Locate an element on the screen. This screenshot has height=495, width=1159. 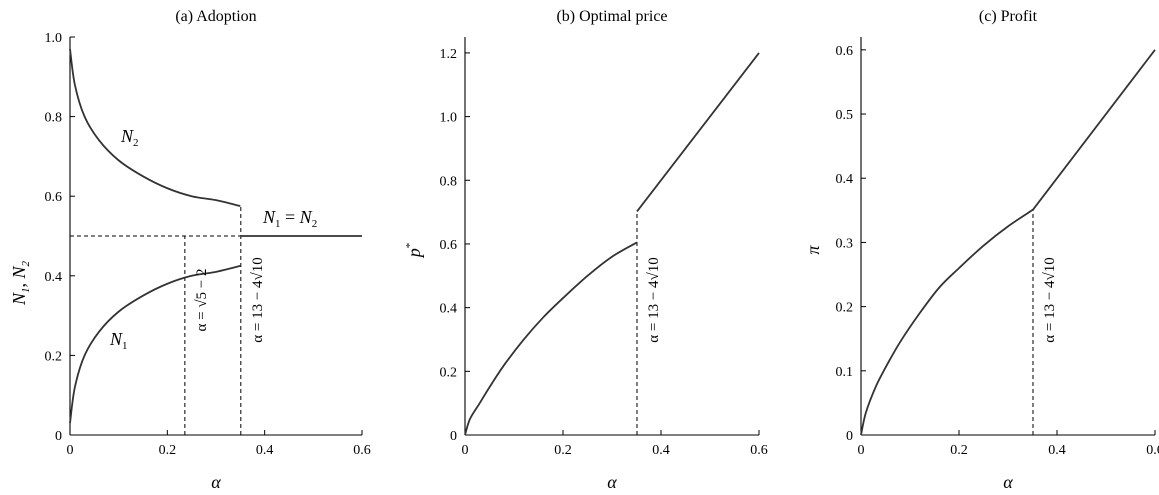
ylabel-part-1: 1 is located at coordinates (26, 291).